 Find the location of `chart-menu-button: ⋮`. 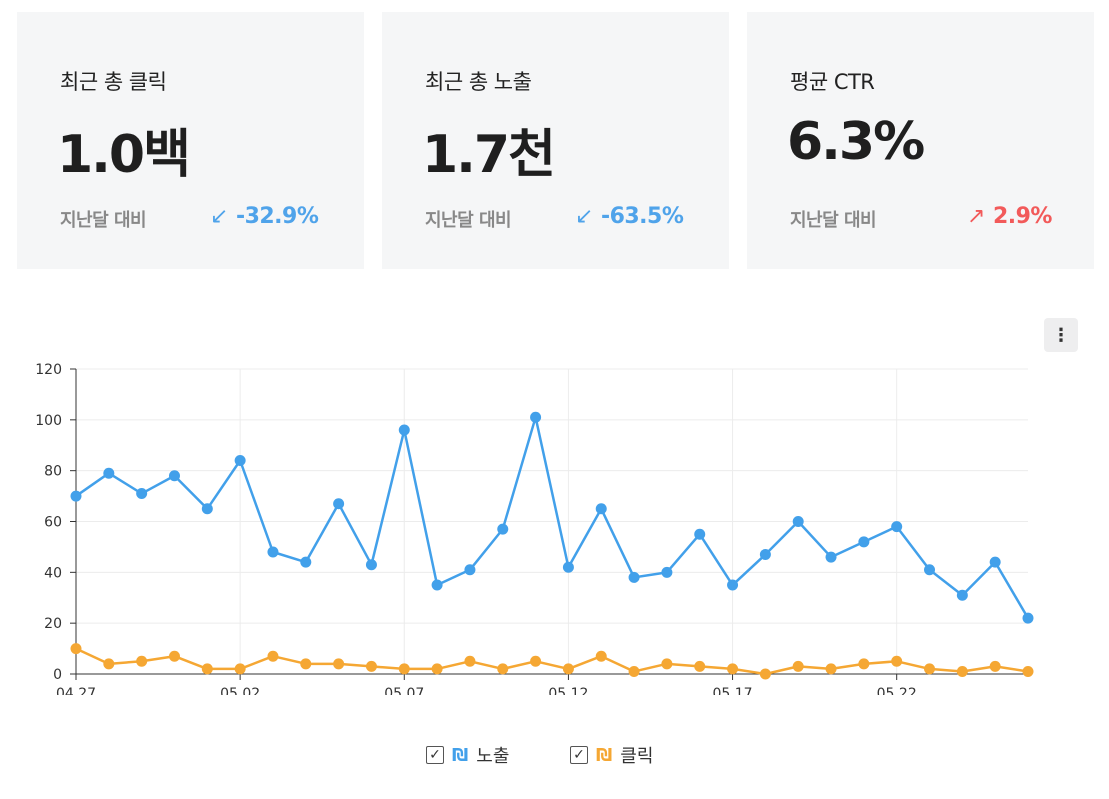

chart-menu-button: ⋮ is located at coordinates (1061, 335).